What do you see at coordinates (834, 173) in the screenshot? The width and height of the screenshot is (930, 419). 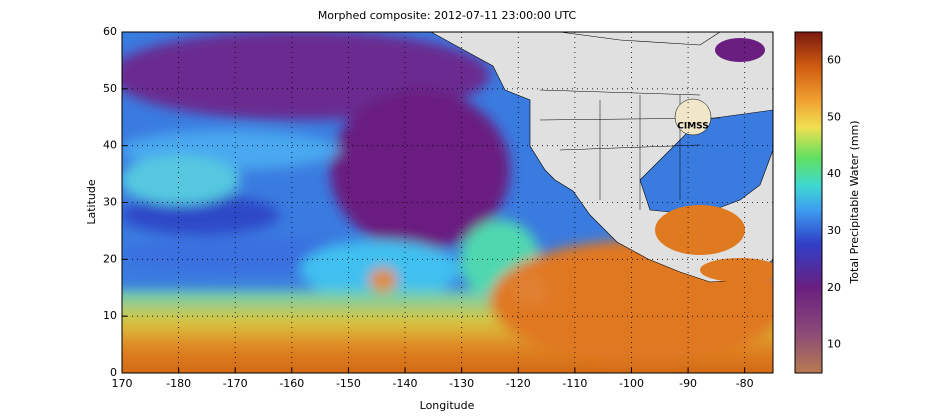 I see `colorbar-tick-label: 40` at bounding box center [834, 173].